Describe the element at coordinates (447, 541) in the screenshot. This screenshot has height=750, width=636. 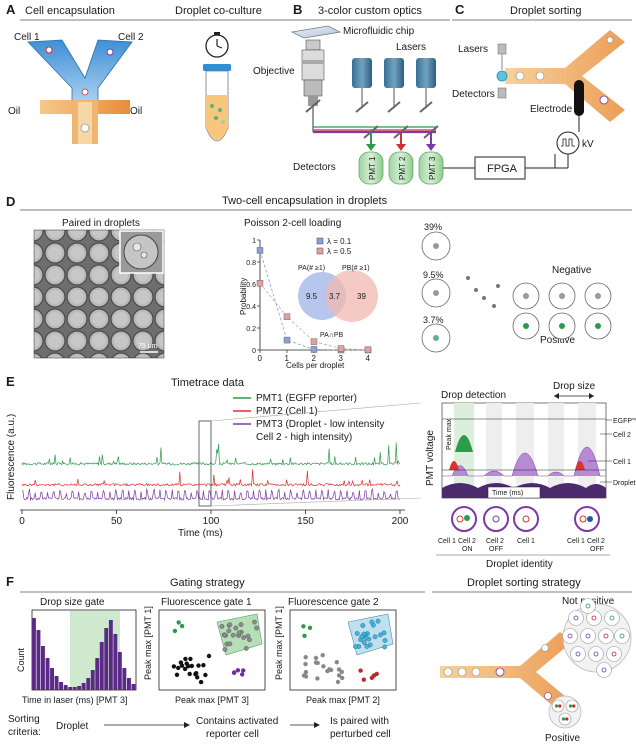
I see `id-cell1-a: Cell 1` at that location.